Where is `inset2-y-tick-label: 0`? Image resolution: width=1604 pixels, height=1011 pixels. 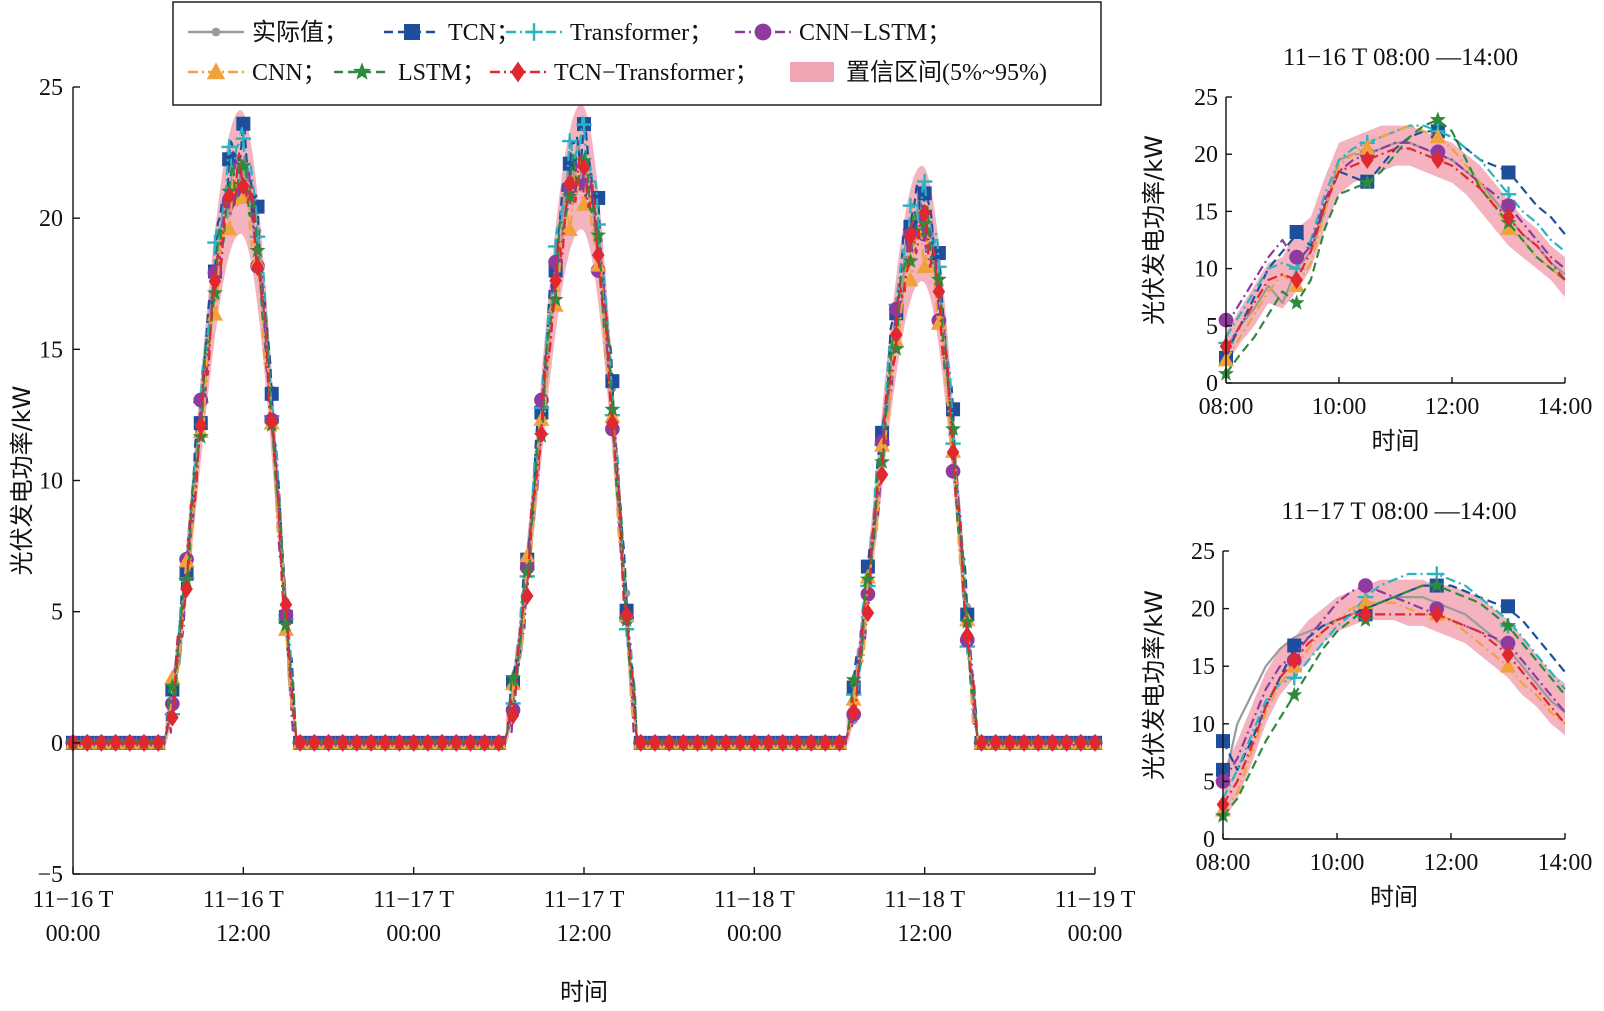 inset2-y-tick-label: 0 is located at coordinates (1209, 840).